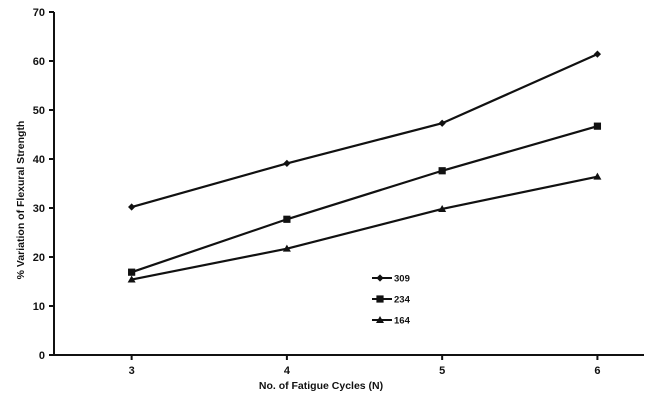 This screenshot has height=403, width=652. I want to click on legend: 309 234 164, so click(391, 300).